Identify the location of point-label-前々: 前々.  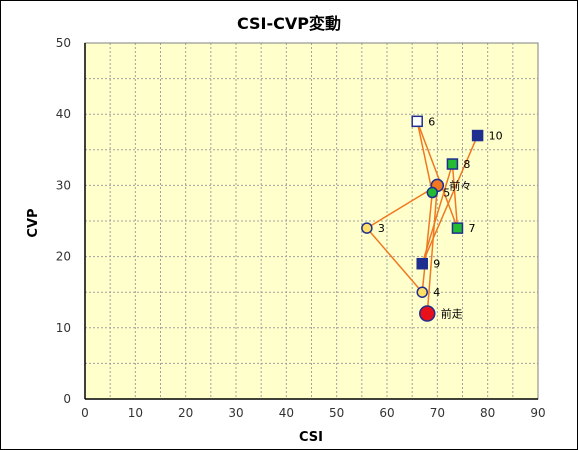
(460, 185).